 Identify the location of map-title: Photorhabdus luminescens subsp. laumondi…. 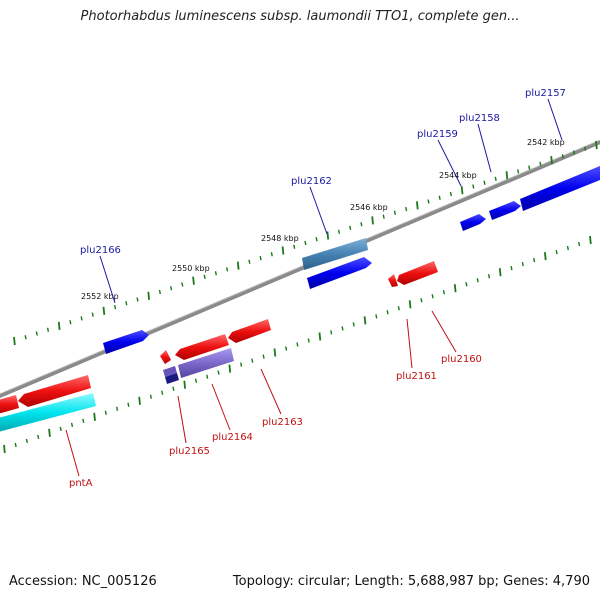
(300, 16).